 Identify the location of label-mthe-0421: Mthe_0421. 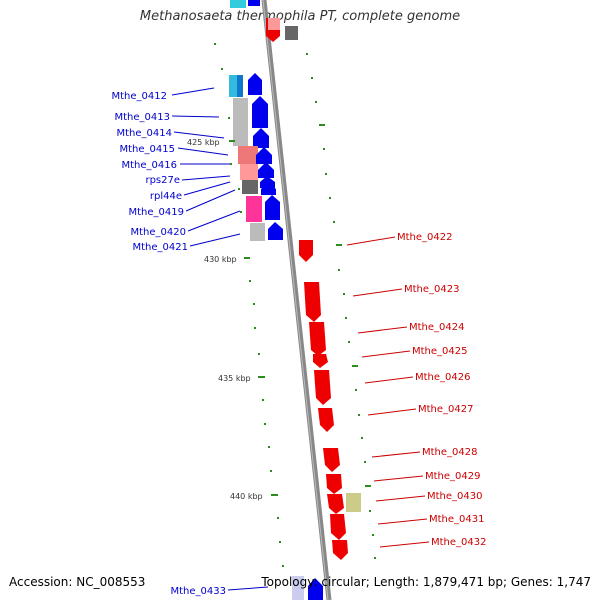
(161, 247).